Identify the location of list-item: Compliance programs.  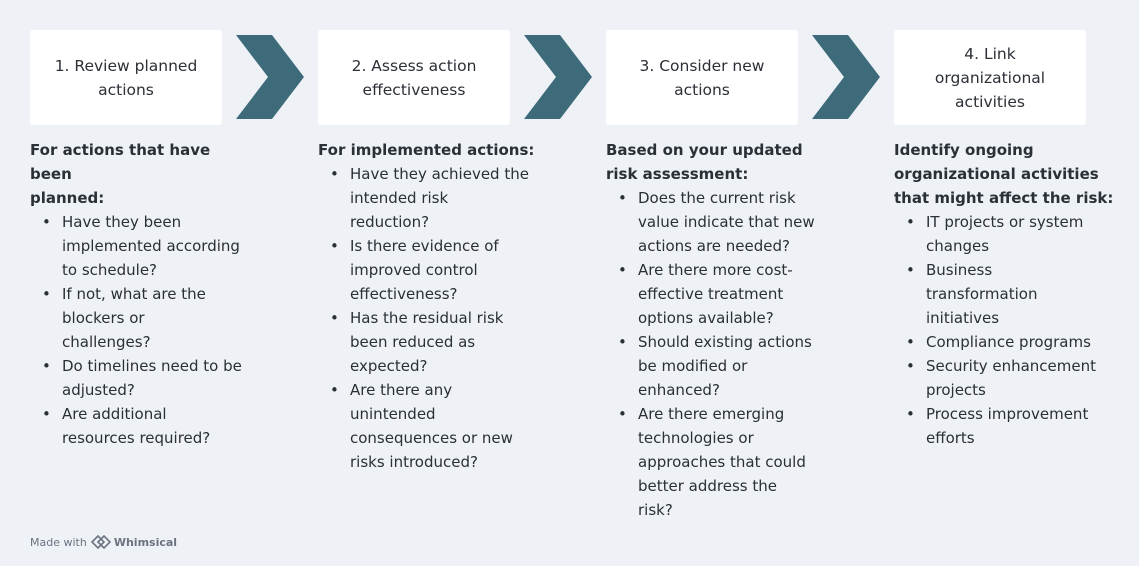
(1014, 342).